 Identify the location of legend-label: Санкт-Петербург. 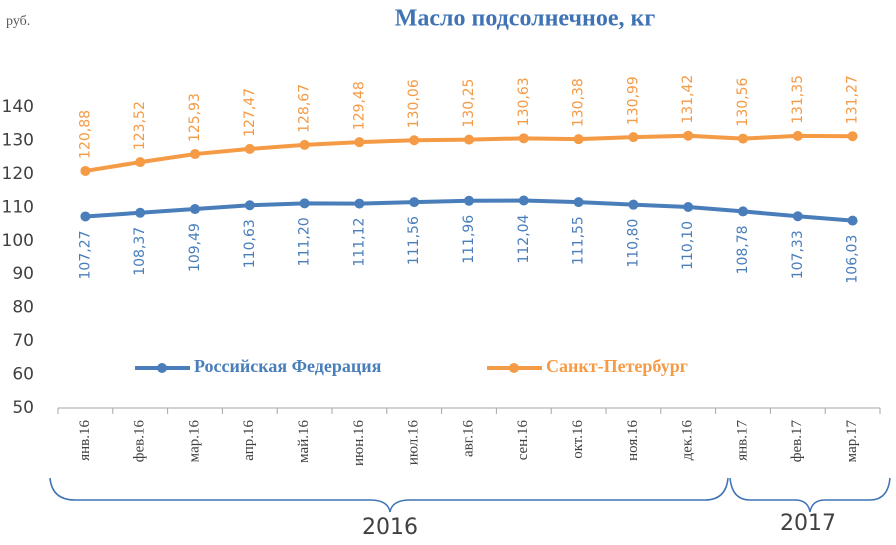
(617, 366).